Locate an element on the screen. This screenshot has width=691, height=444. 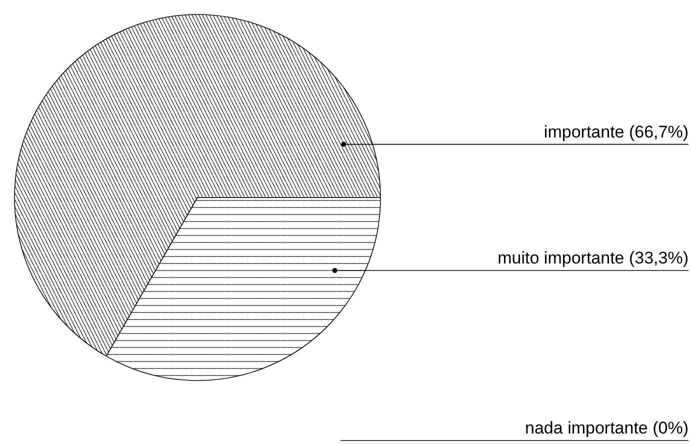
slice-label: importante (66,7%) is located at coordinates (616, 132).